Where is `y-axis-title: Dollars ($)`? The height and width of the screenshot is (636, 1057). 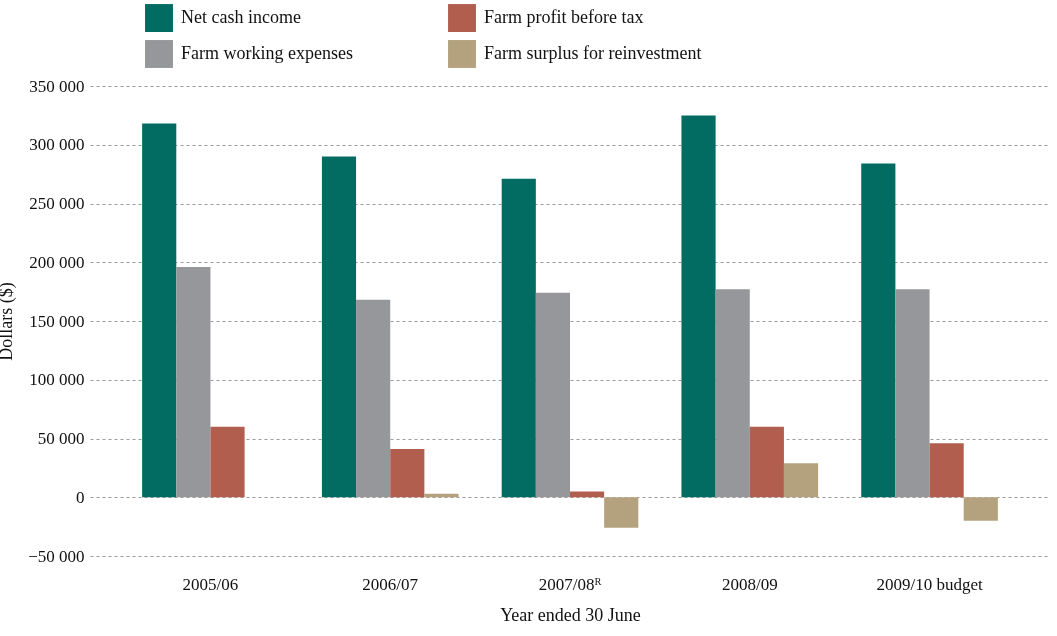 y-axis-title: Dollars ($) is located at coordinates (9, 321).